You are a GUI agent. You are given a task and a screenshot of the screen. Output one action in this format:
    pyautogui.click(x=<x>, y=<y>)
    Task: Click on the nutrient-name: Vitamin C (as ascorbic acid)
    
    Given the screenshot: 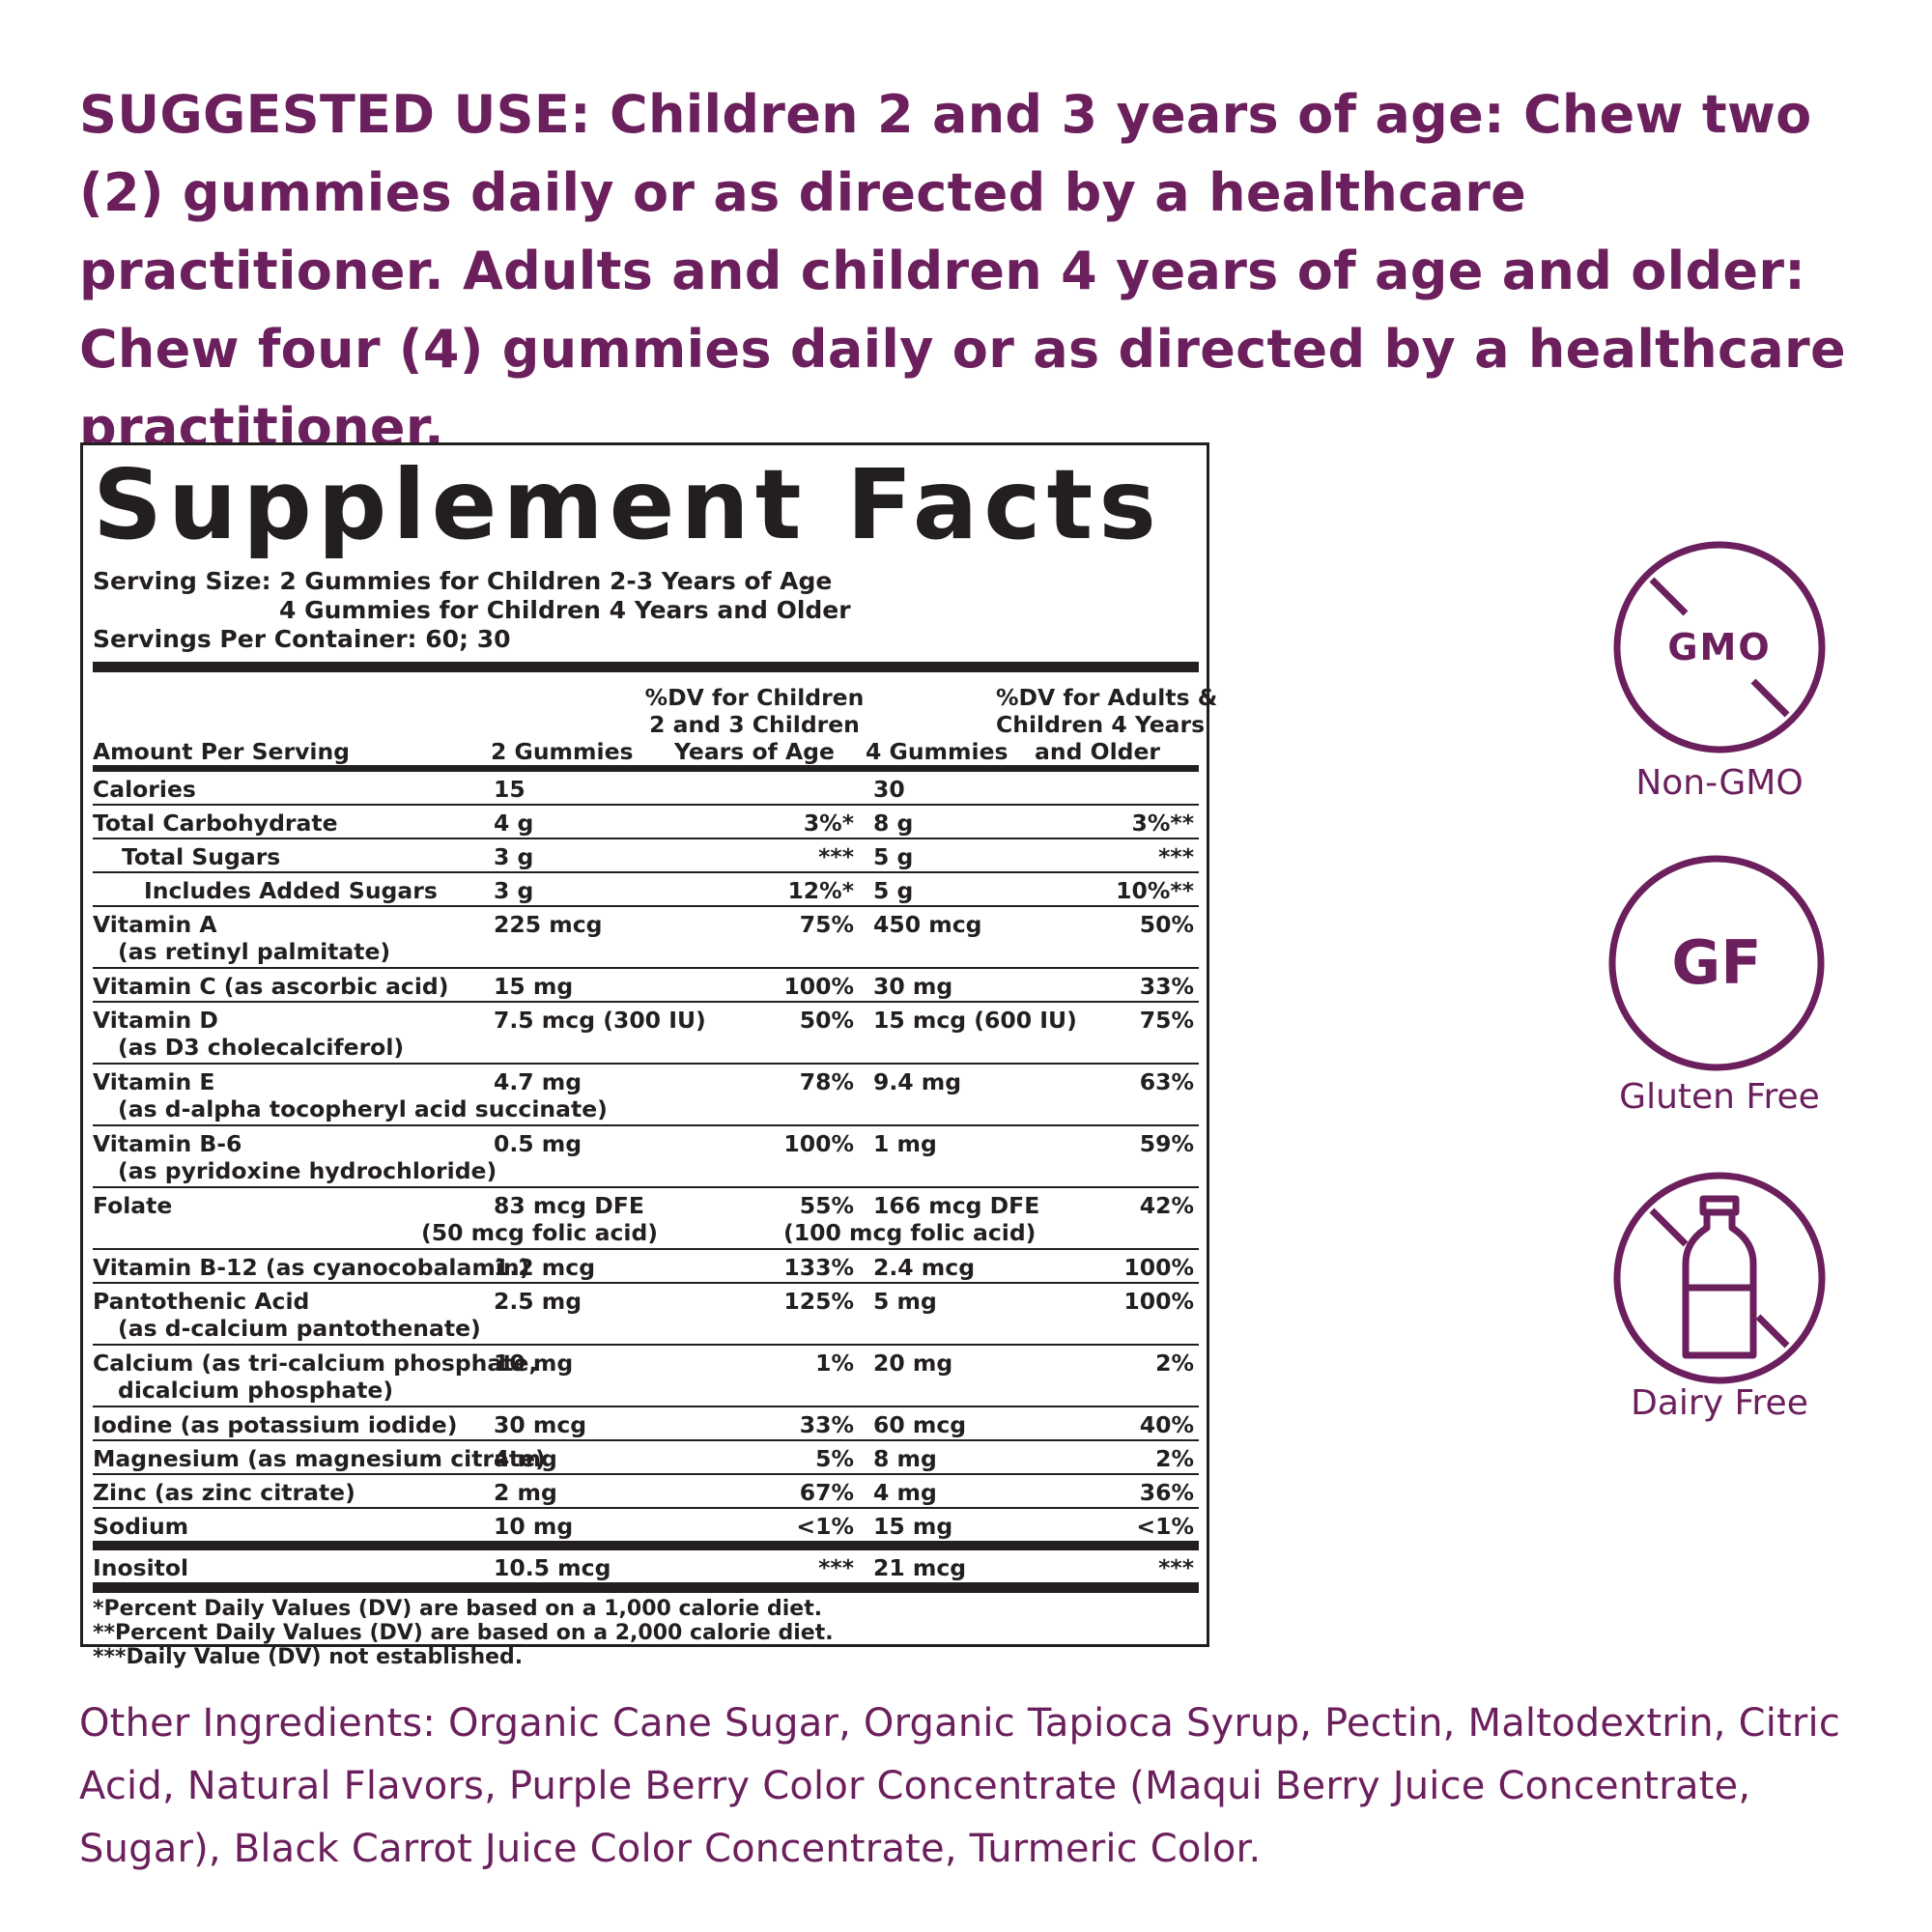 What is the action you would take?
    pyautogui.click(x=271, y=986)
    